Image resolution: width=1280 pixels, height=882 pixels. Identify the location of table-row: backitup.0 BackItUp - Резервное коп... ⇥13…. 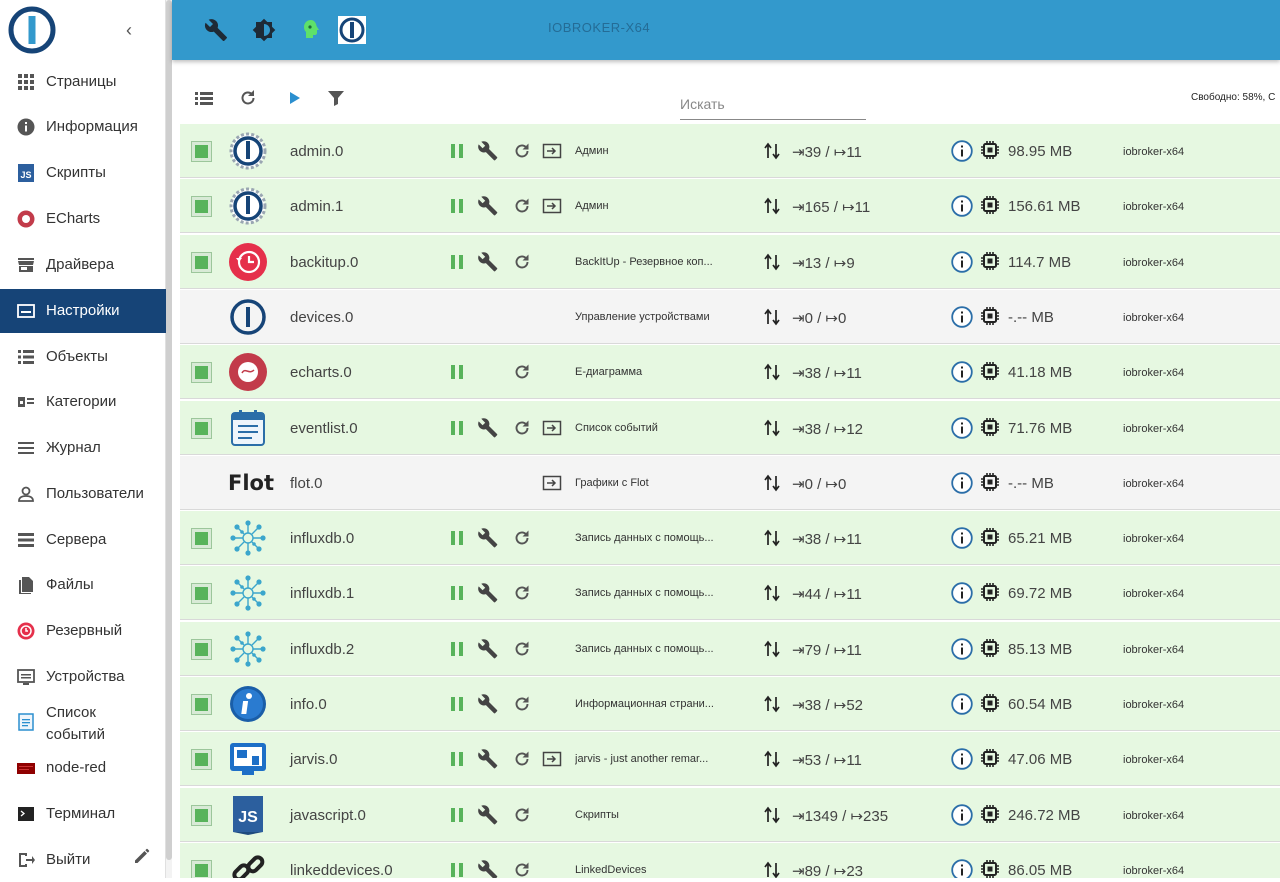
(730, 261).